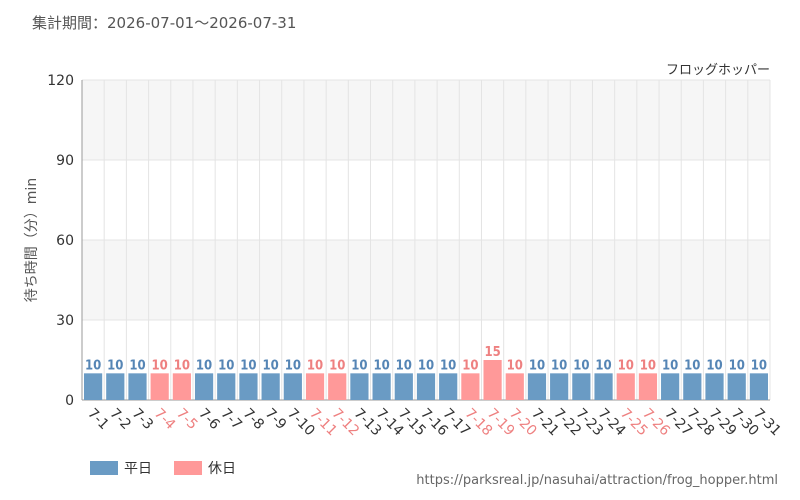 The height and width of the screenshot is (500, 800). What do you see at coordinates (248, 365) in the screenshot?
I see `data-label-7-8: 10` at bounding box center [248, 365].